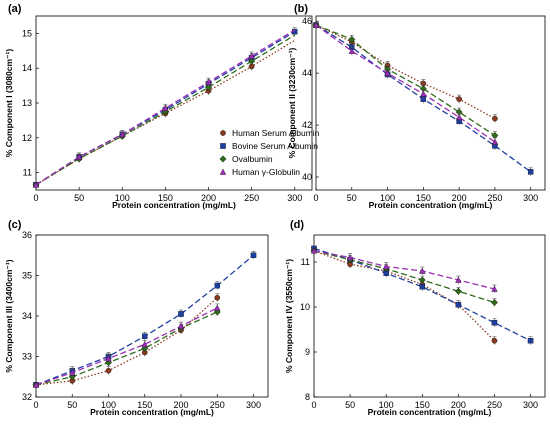 The height and width of the screenshot is (432, 550). Describe the element at coordinates (27, 357) in the screenshot. I see `y-tick-label: 33` at that location.